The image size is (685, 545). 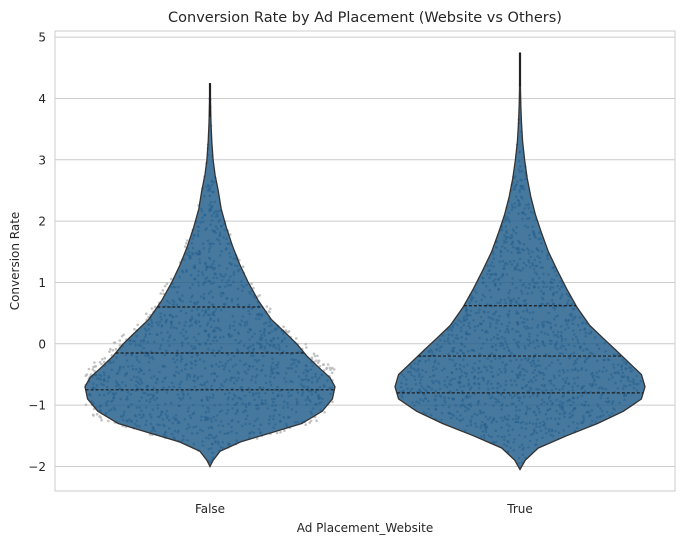 What do you see at coordinates (42, 160) in the screenshot?
I see `y-tick-label: 3` at bounding box center [42, 160].